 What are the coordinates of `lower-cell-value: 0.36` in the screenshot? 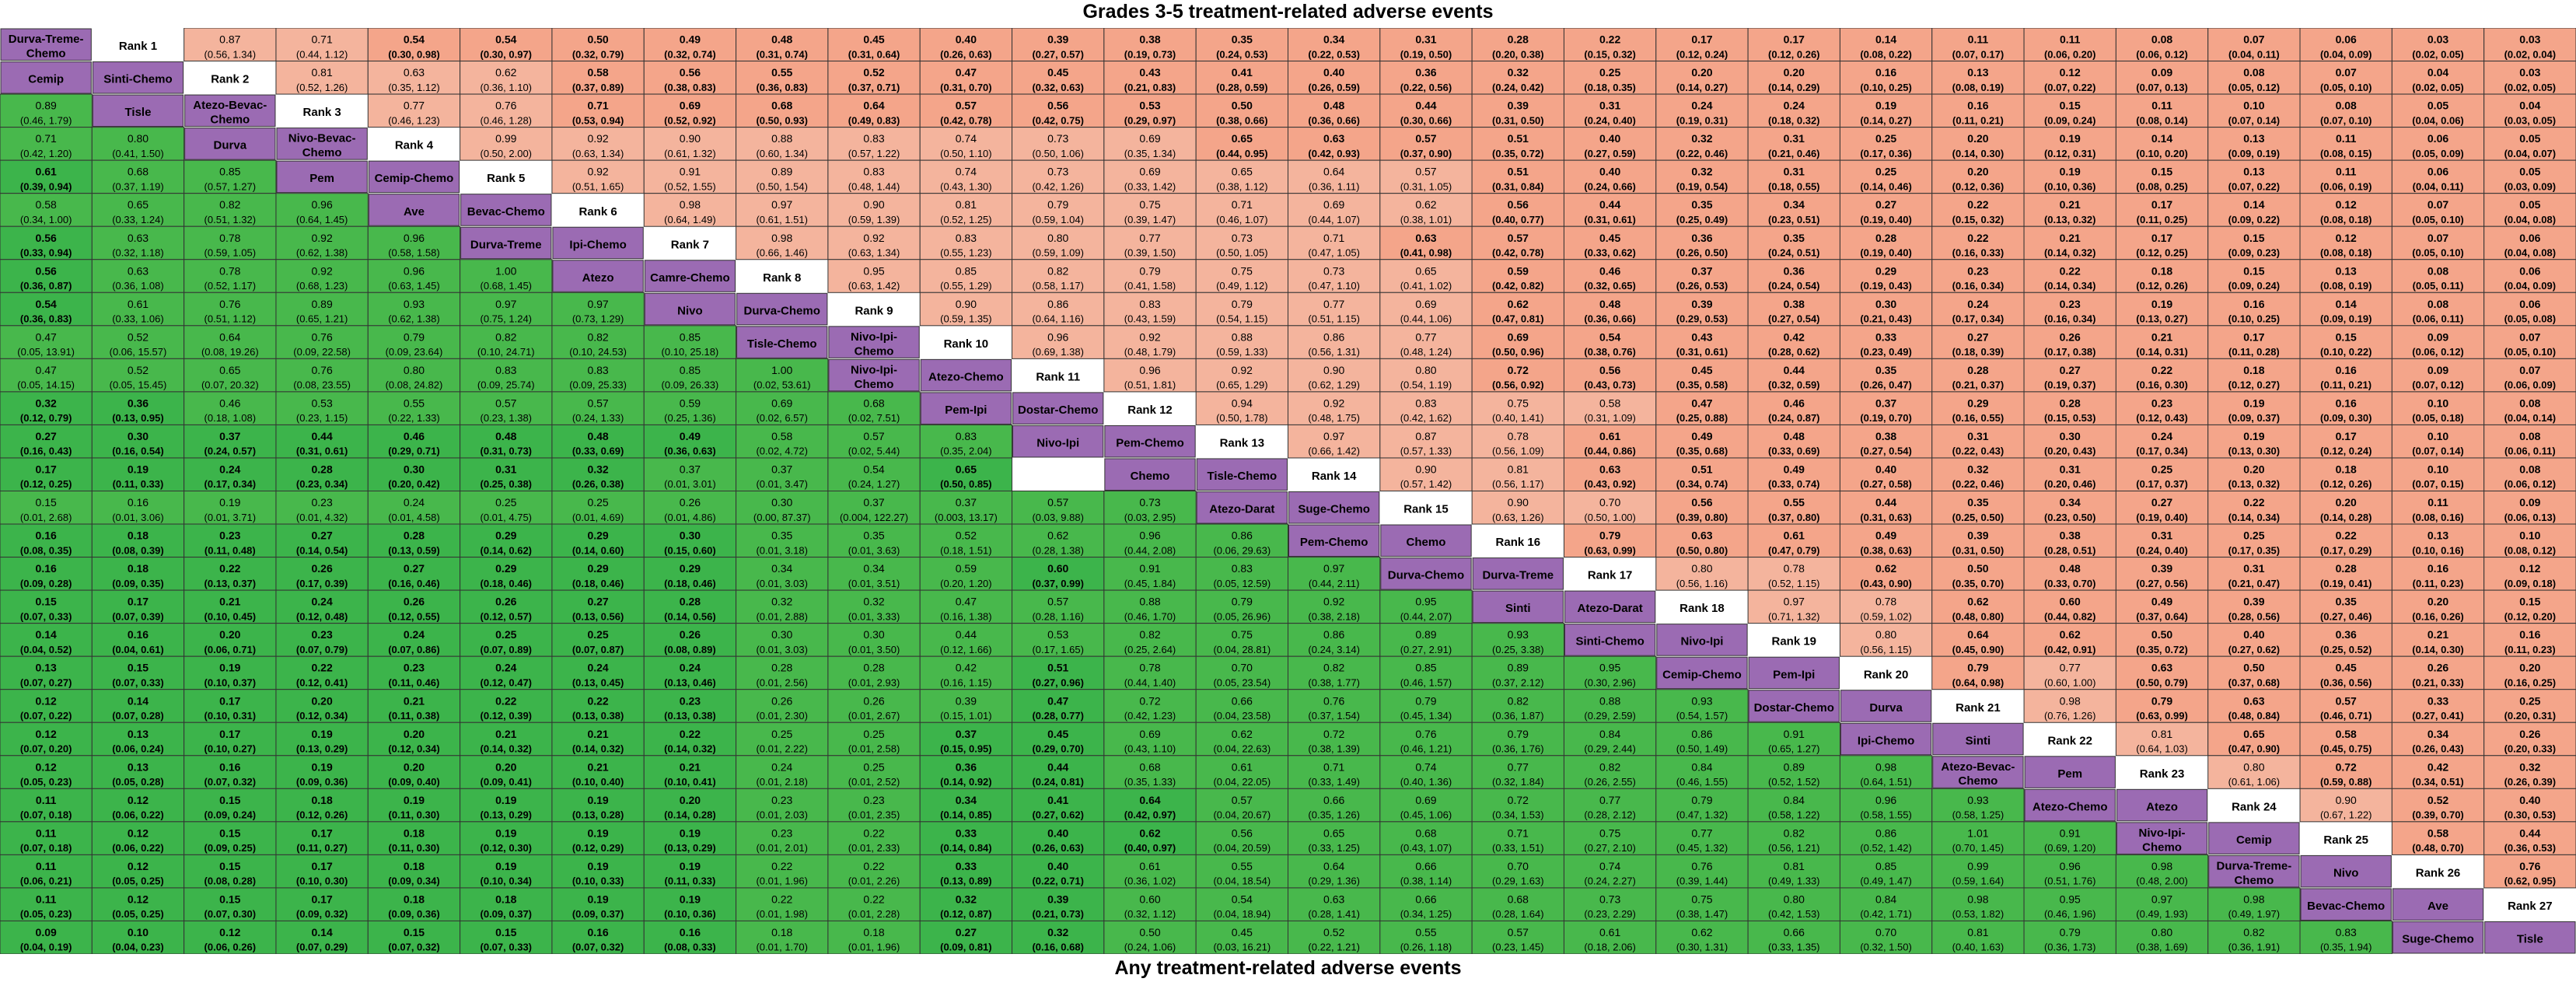 It's located at (138, 403).